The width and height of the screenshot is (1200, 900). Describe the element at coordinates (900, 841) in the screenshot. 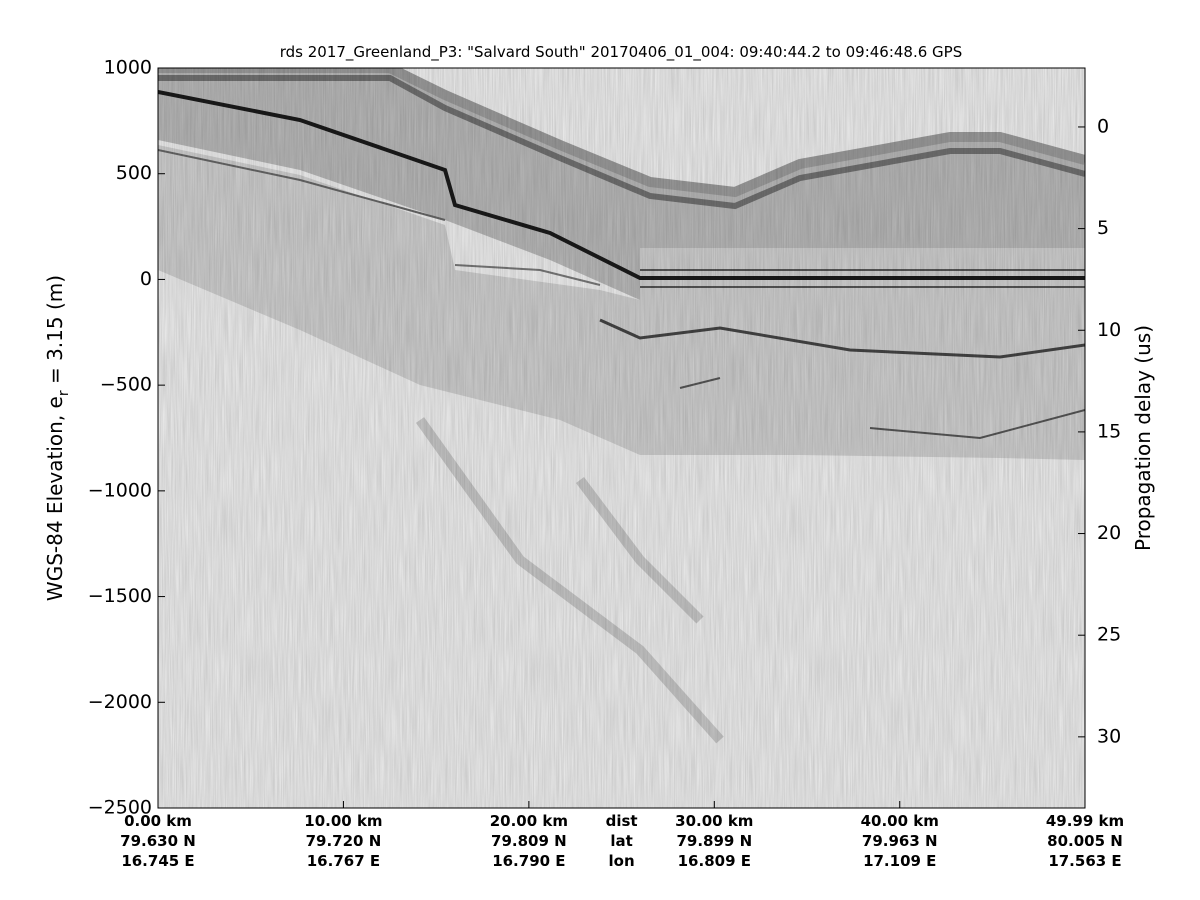

I see `x-row-label: 79.963 N` at that location.